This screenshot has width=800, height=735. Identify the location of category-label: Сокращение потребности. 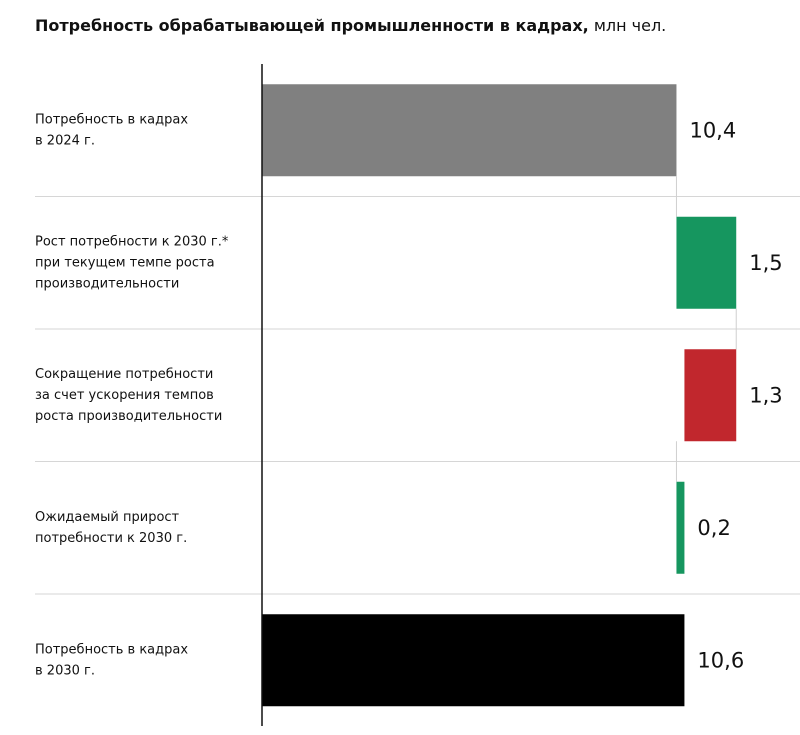
(124, 374).